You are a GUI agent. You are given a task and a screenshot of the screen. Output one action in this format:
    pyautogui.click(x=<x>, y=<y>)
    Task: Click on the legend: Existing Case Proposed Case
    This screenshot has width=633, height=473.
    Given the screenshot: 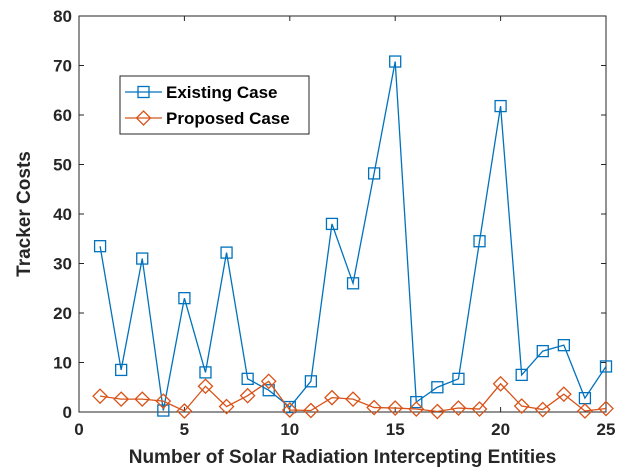 What is the action you would take?
    pyautogui.click(x=214, y=105)
    